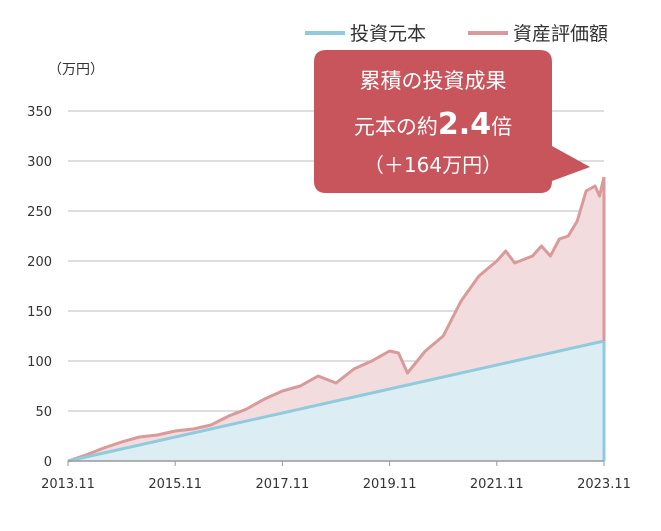  I want to click on y-tick-label-200: 200, so click(39, 262).